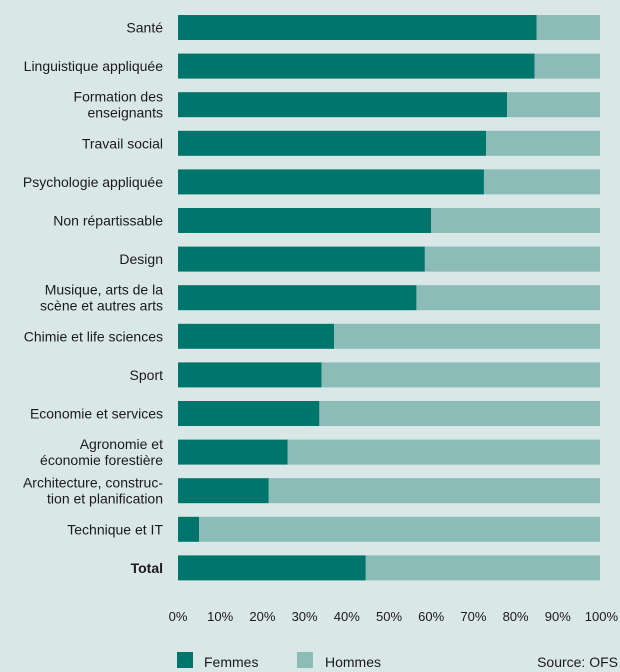 This screenshot has width=620, height=672. I want to click on bar-femmes-travail-social, so click(332, 143).